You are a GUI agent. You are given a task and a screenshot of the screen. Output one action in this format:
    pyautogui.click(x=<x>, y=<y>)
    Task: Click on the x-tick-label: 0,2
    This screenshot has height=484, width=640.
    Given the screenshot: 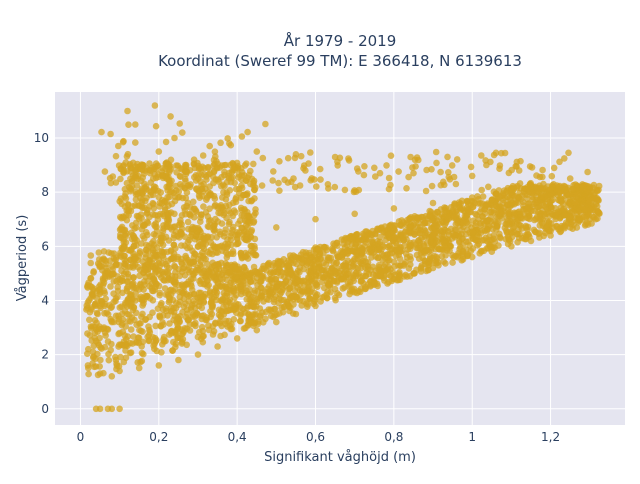 What is the action you would take?
    pyautogui.click(x=158, y=437)
    